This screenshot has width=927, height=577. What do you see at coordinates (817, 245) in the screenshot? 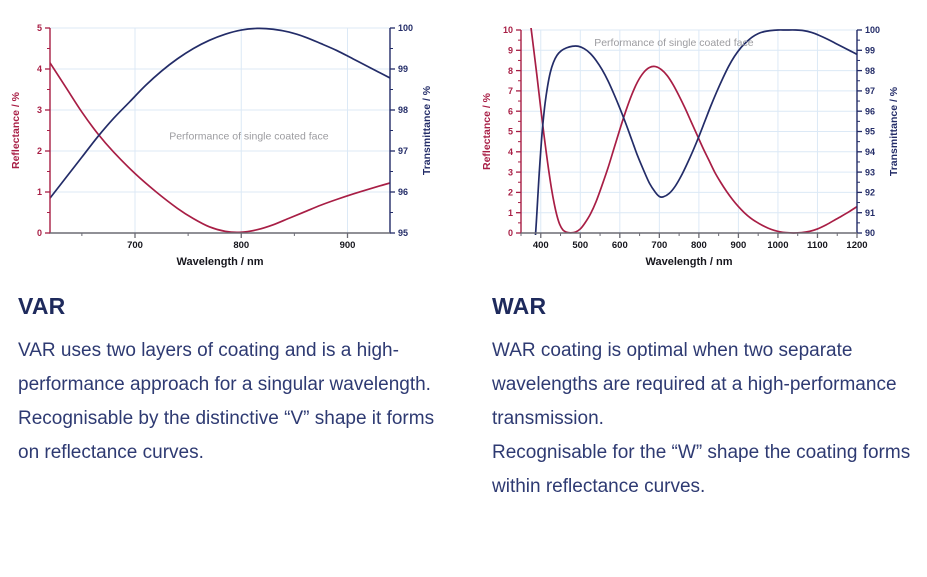
I see `x-tick-label: 1100` at bounding box center [817, 245].